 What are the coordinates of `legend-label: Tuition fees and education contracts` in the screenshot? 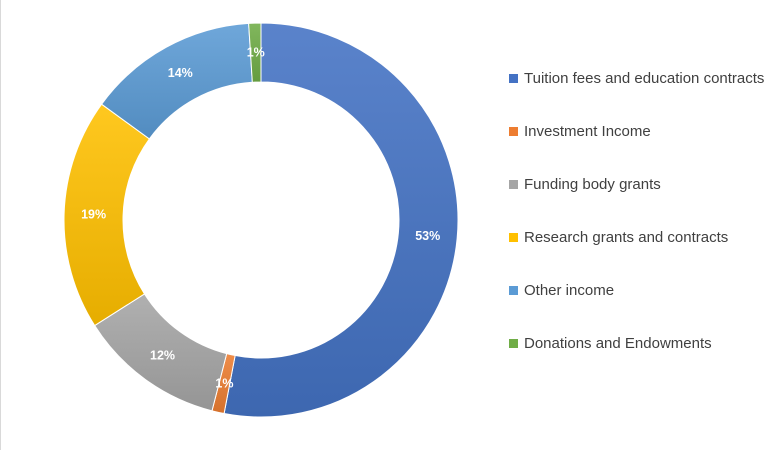 It's located at (644, 78).